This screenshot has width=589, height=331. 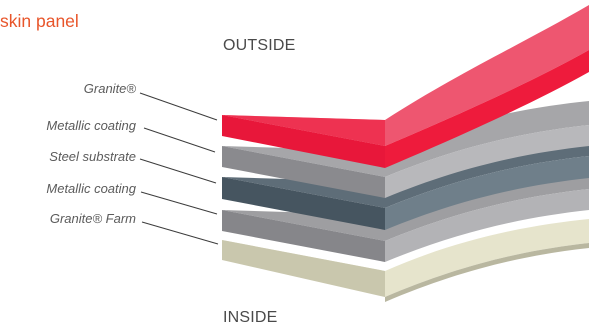 What do you see at coordinates (179, 203) in the screenshot?
I see `leader-line-metallic-coating-bottom` at bounding box center [179, 203].